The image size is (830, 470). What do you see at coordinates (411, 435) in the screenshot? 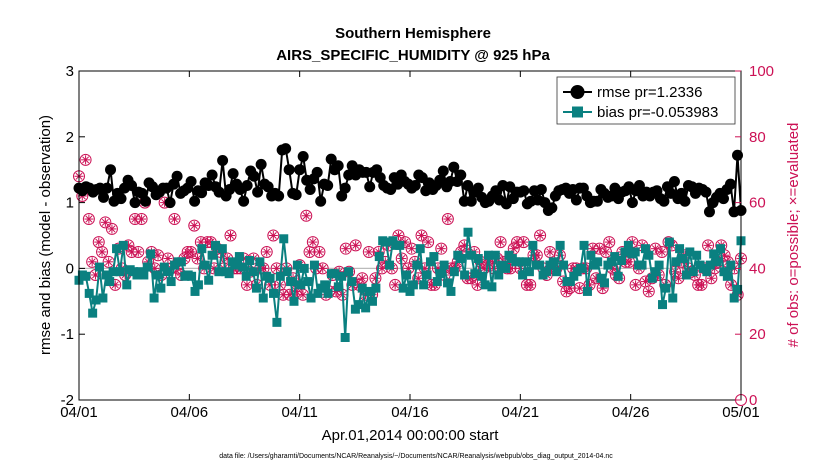
I see `x-axis-label: Apr.01,2014 00:00:00 start` at bounding box center [411, 435].